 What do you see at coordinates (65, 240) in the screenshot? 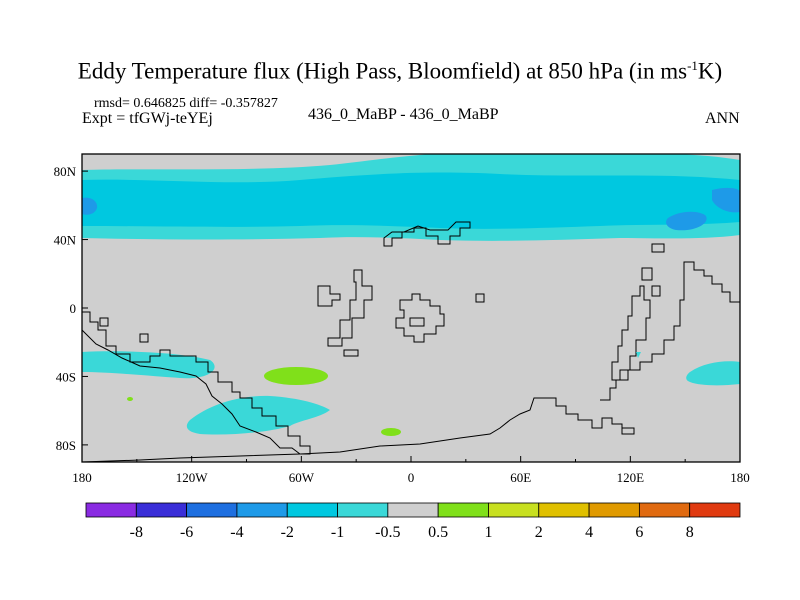
I see `y-tick-label: 40N` at bounding box center [65, 240].